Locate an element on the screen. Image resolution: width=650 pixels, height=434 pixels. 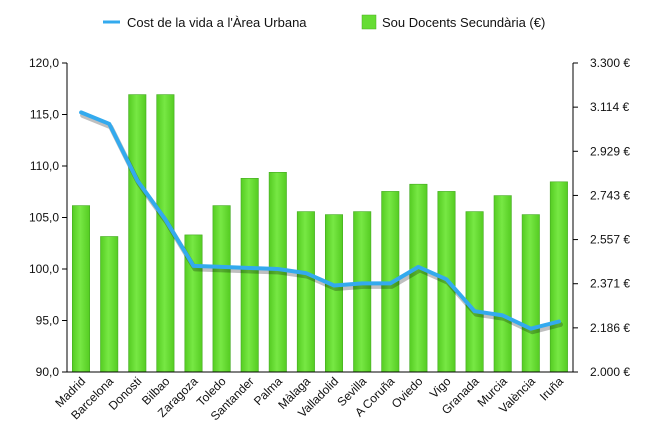
bar-murcia is located at coordinates (502, 284).